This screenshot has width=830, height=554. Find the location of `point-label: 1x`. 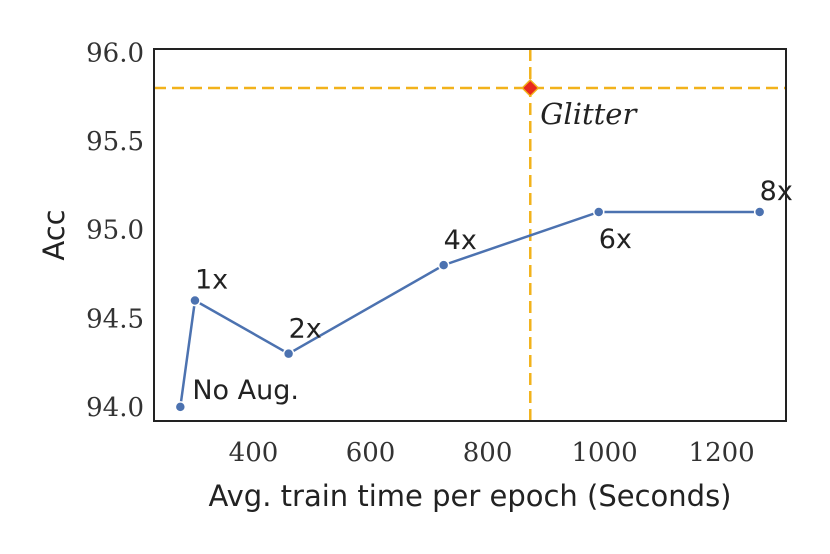

point-label: 1x is located at coordinates (211, 280).